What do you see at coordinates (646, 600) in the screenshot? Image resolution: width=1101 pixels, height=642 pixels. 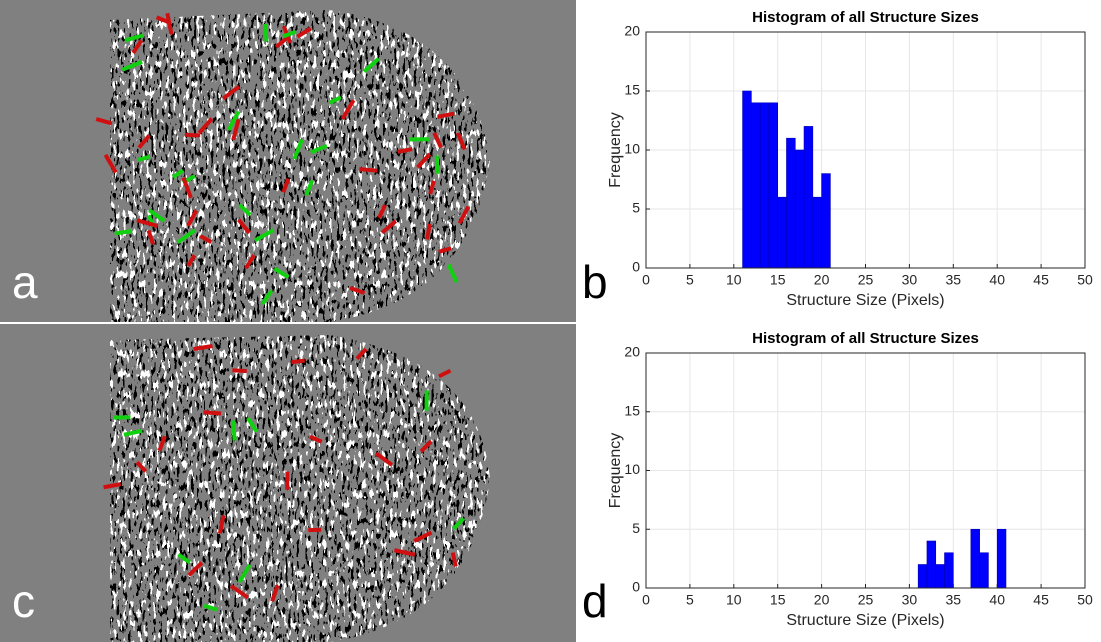 I see `x-tick-label: 0` at bounding box center [646, 600].